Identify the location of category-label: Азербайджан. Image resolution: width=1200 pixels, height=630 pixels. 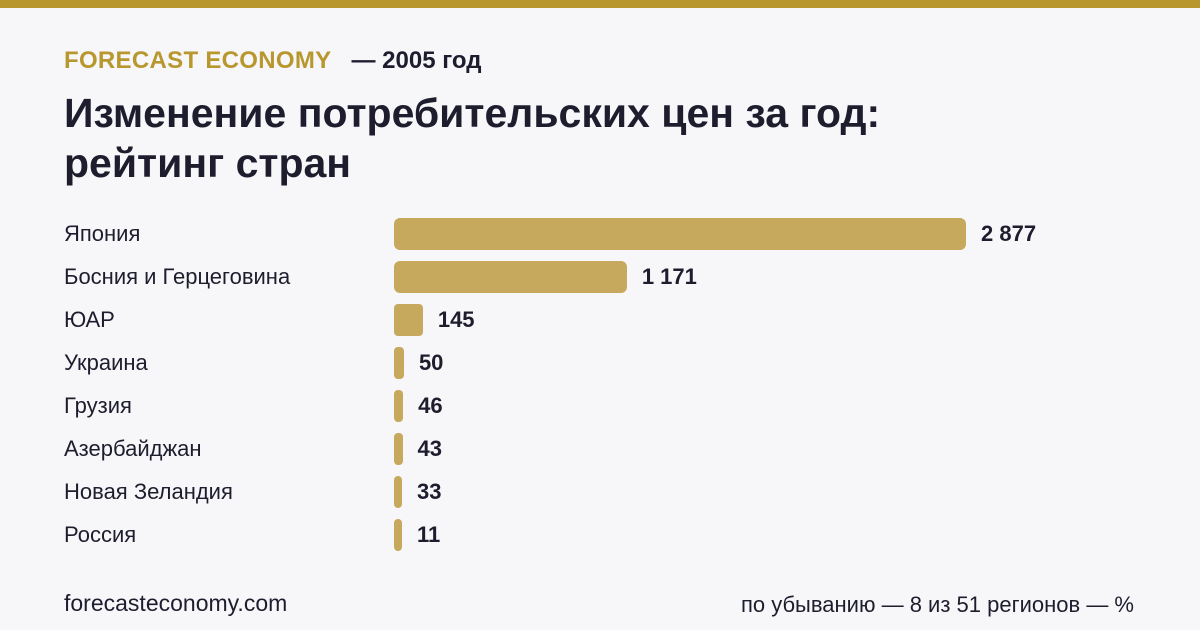
(133, 448).